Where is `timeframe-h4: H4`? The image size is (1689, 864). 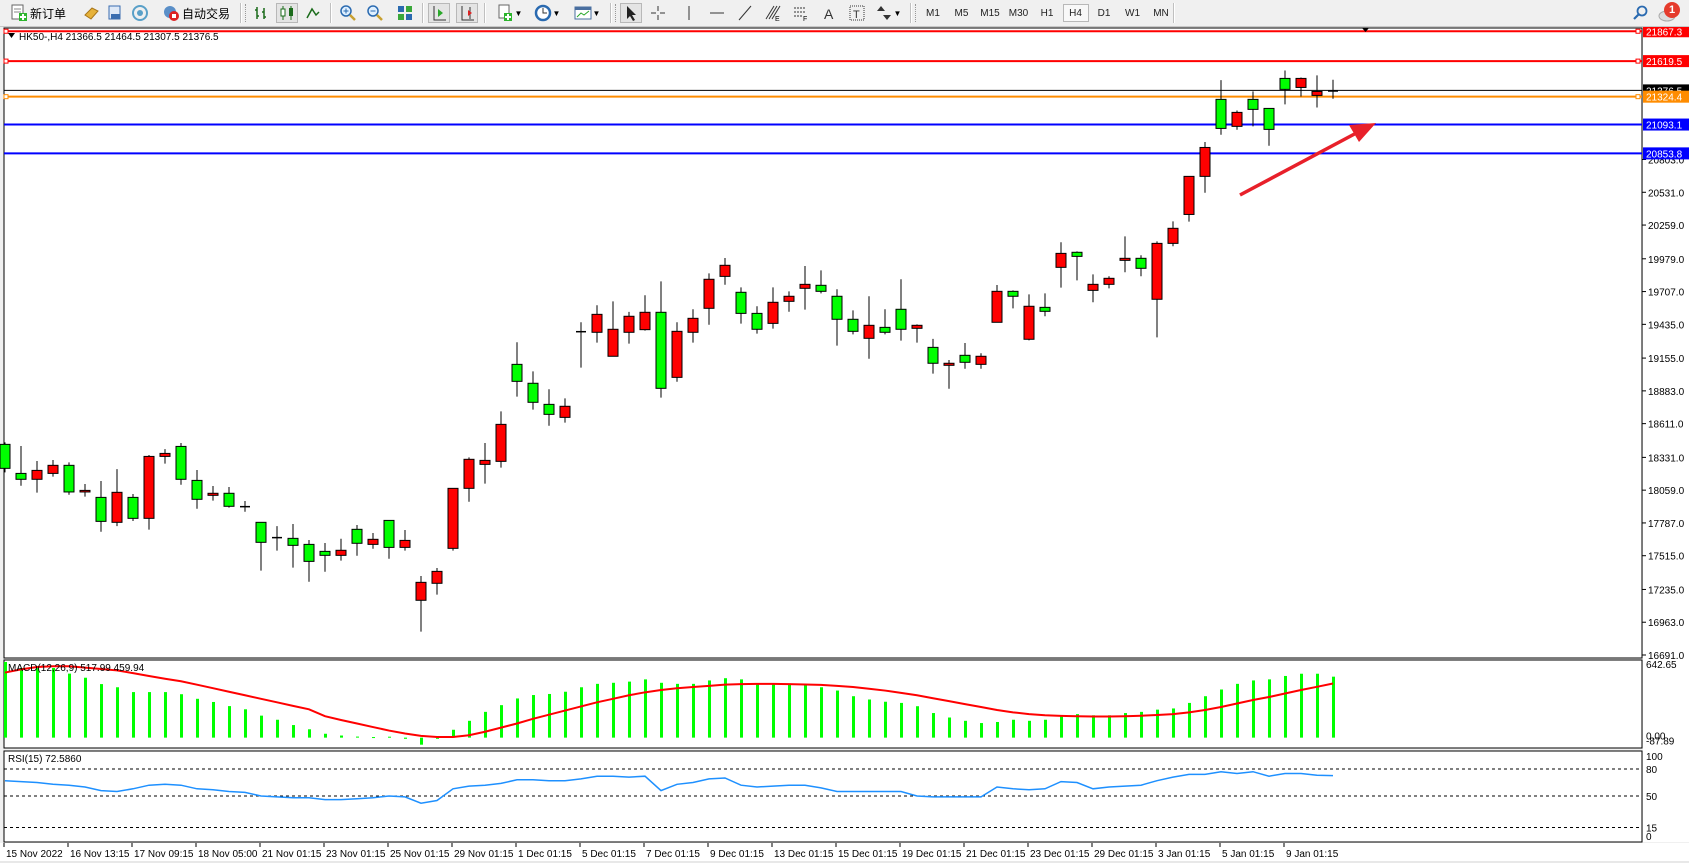
timeframe-h4: H4 is located at coordinates (1075, 13).